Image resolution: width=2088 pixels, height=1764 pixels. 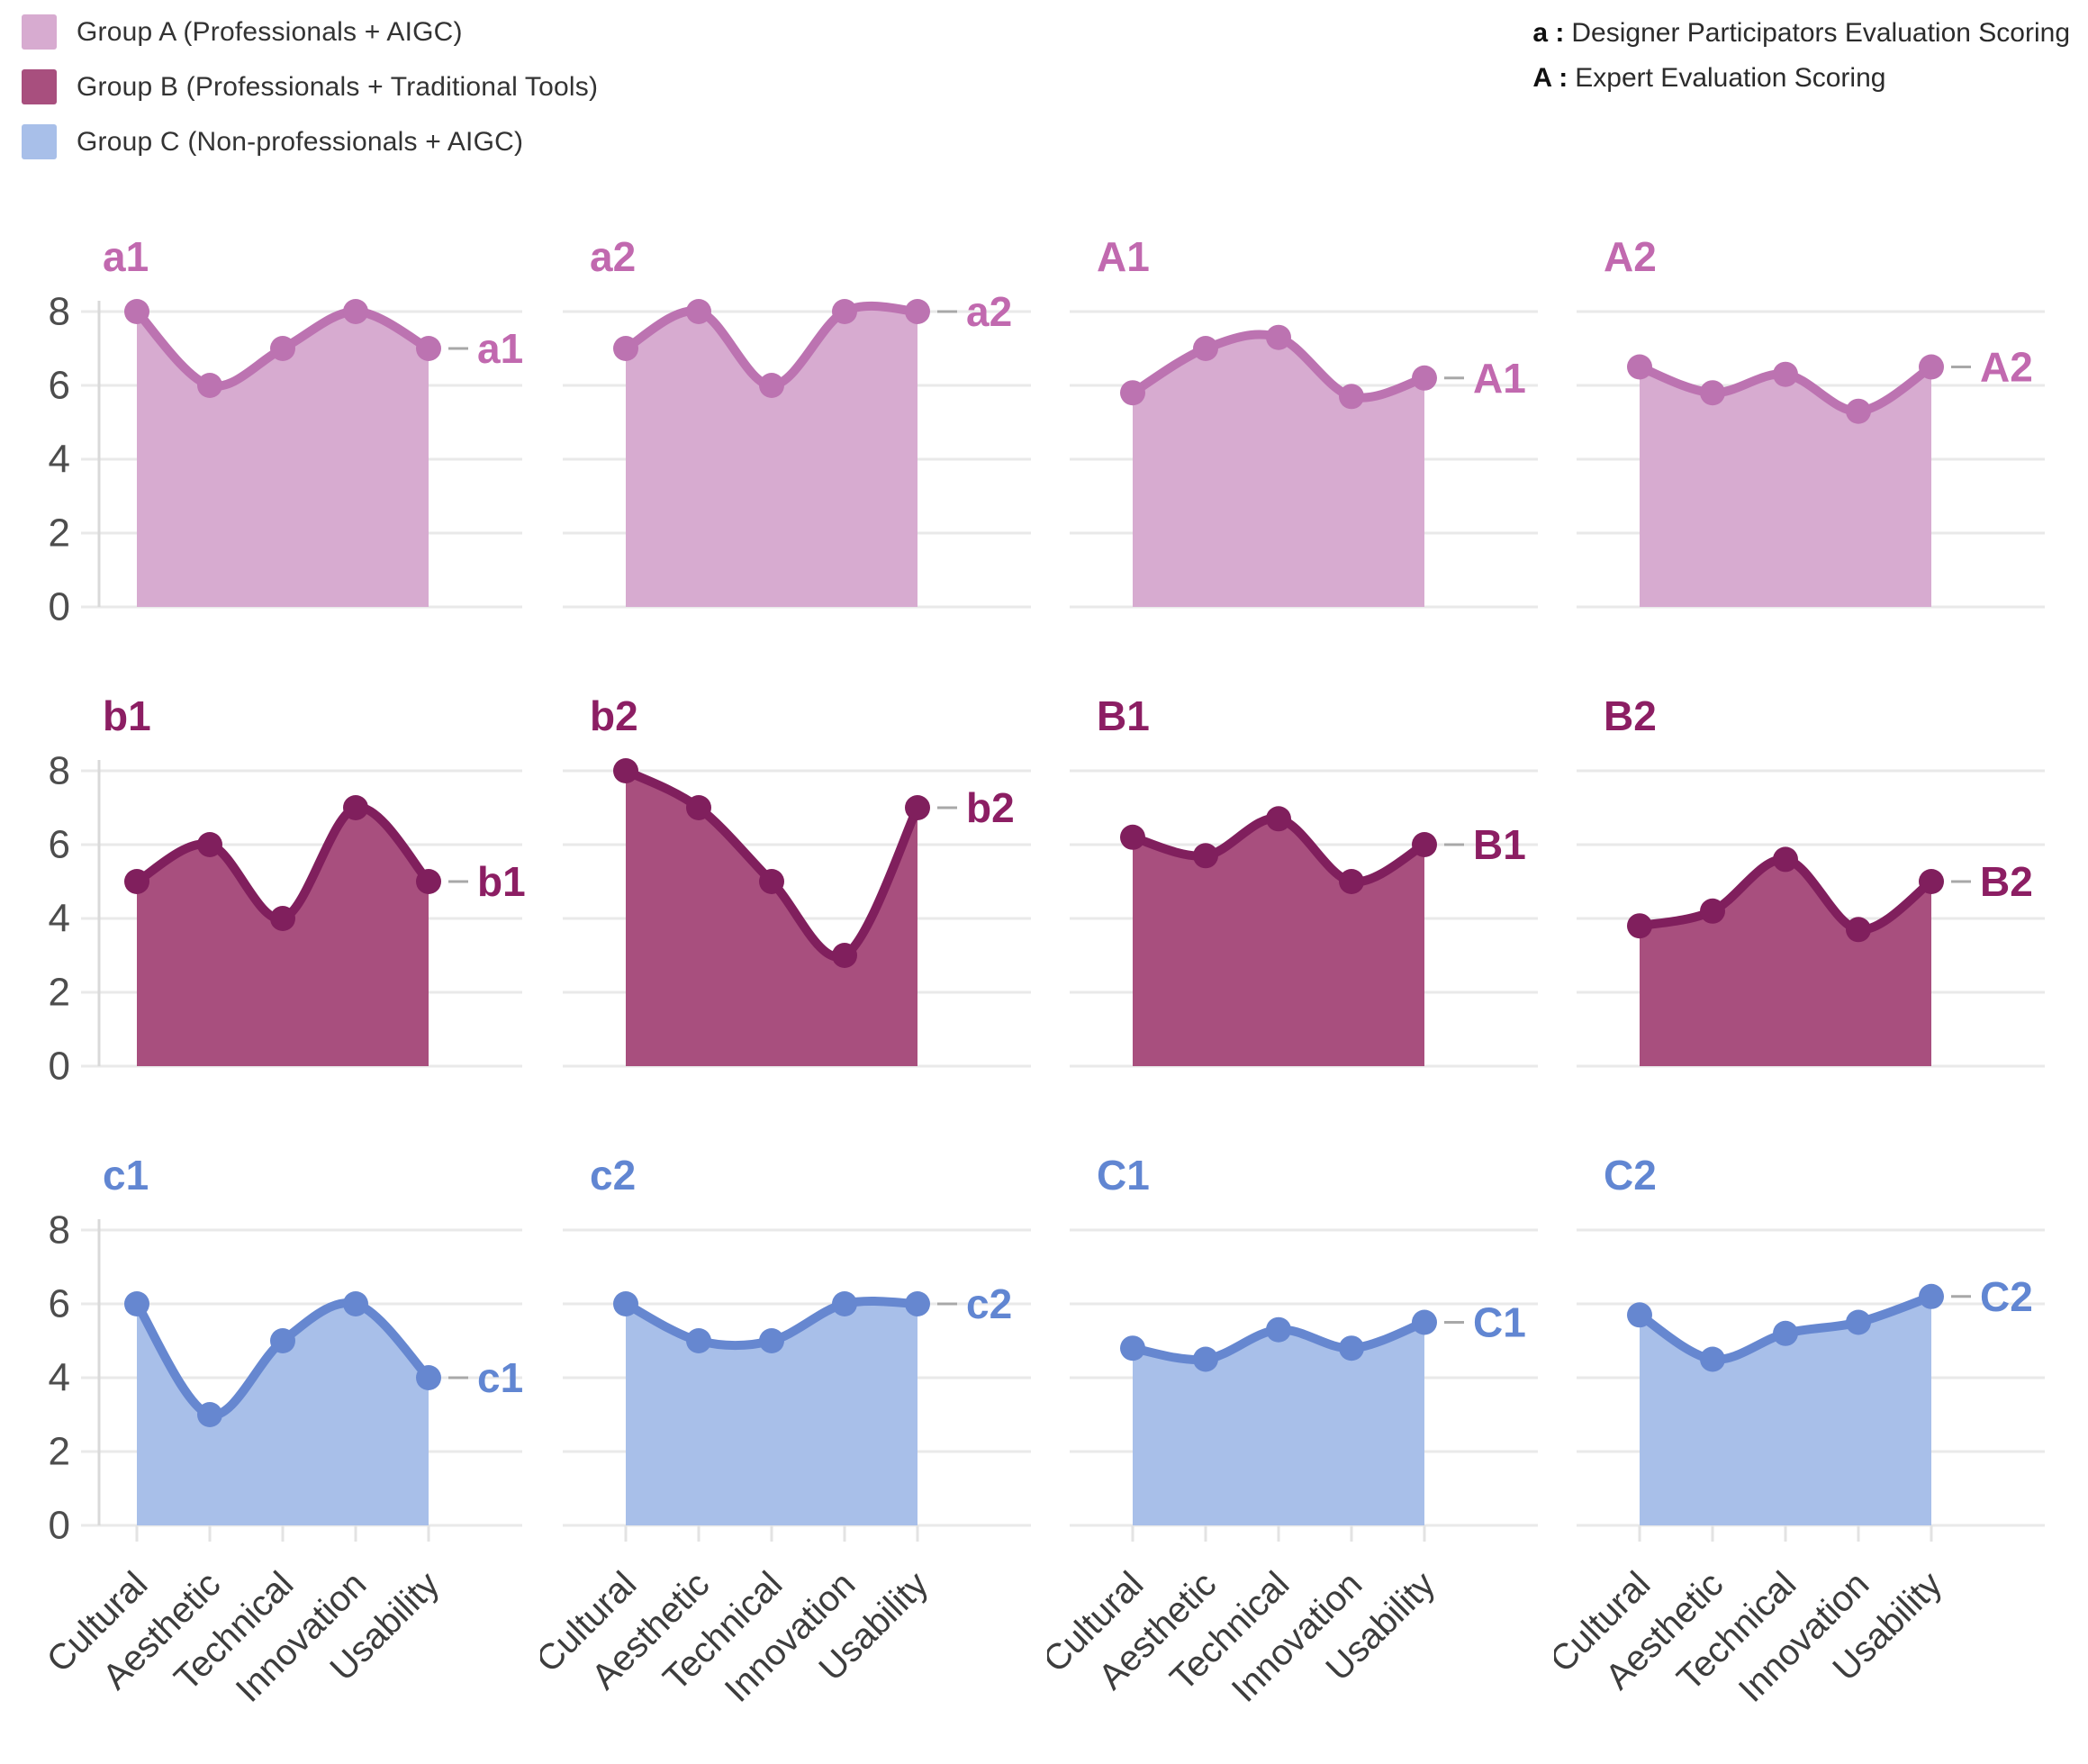 What do you see at coordinates (1499, 844) in the screenshot?
I see `series-end-label: B1` at bounding box center [1499, 844].